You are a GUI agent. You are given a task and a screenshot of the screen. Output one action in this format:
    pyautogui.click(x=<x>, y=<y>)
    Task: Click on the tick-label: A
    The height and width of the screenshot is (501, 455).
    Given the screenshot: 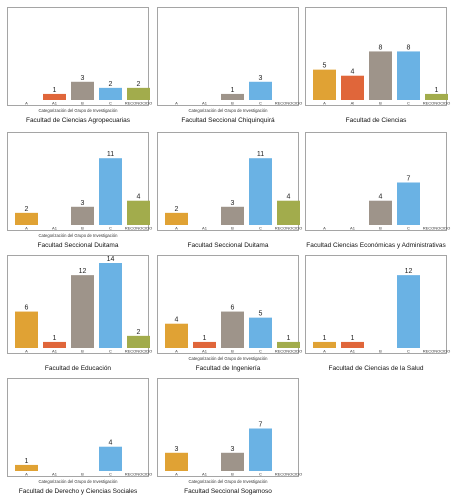 What is the action you would take?
    pyautogui.click(x=26, y=228)
    